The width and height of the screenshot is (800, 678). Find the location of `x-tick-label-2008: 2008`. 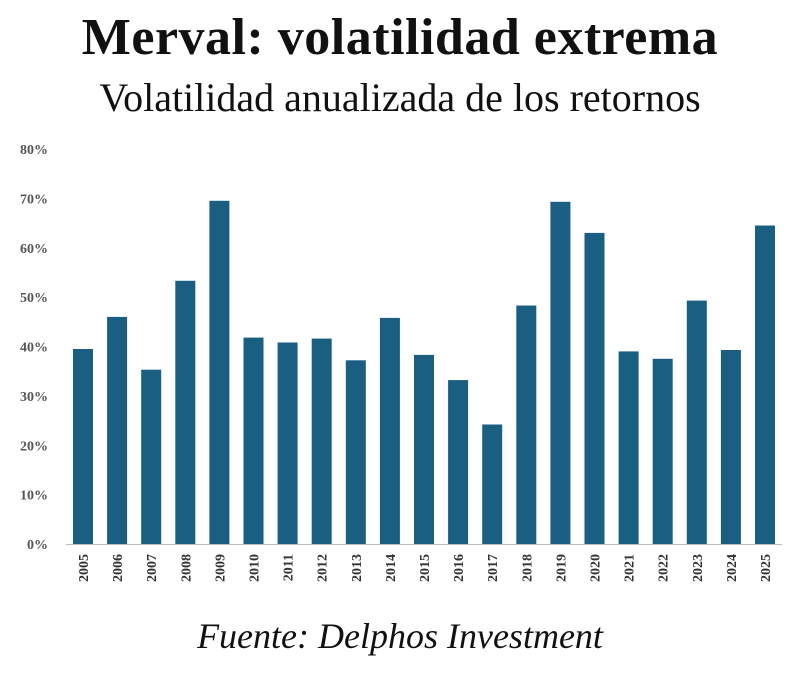

x-tick-label-2008: 2008 is located at coordinates (186, 568).